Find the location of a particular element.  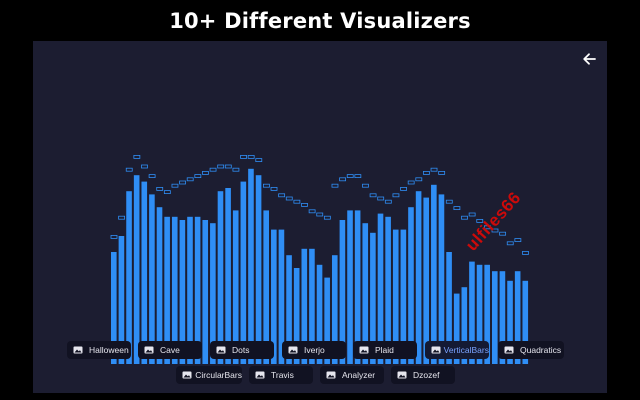

visualizer-chip-iverjo: Iverjo is located at coordinates (314, 350).